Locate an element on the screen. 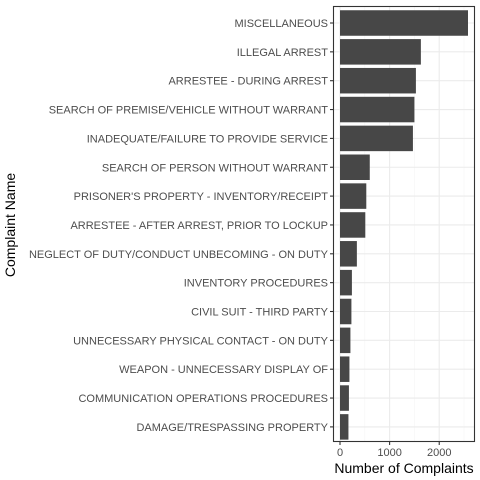 The image size is (480, 480). y-tick-label: UNNECESSARY PHYSICAL CONTACT - ON DUTY is located at coordinates (201, 341).